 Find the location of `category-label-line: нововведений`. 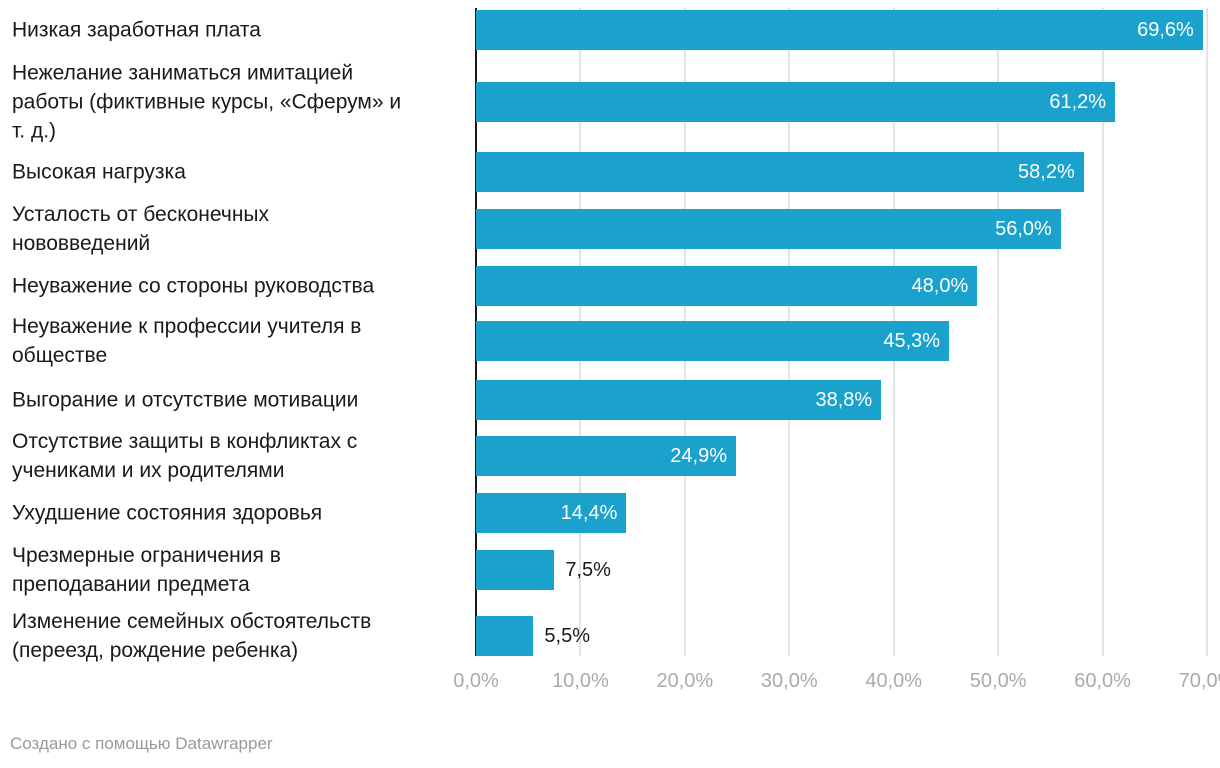

category-label-line: нововведений is located at coordinates (81, 243).